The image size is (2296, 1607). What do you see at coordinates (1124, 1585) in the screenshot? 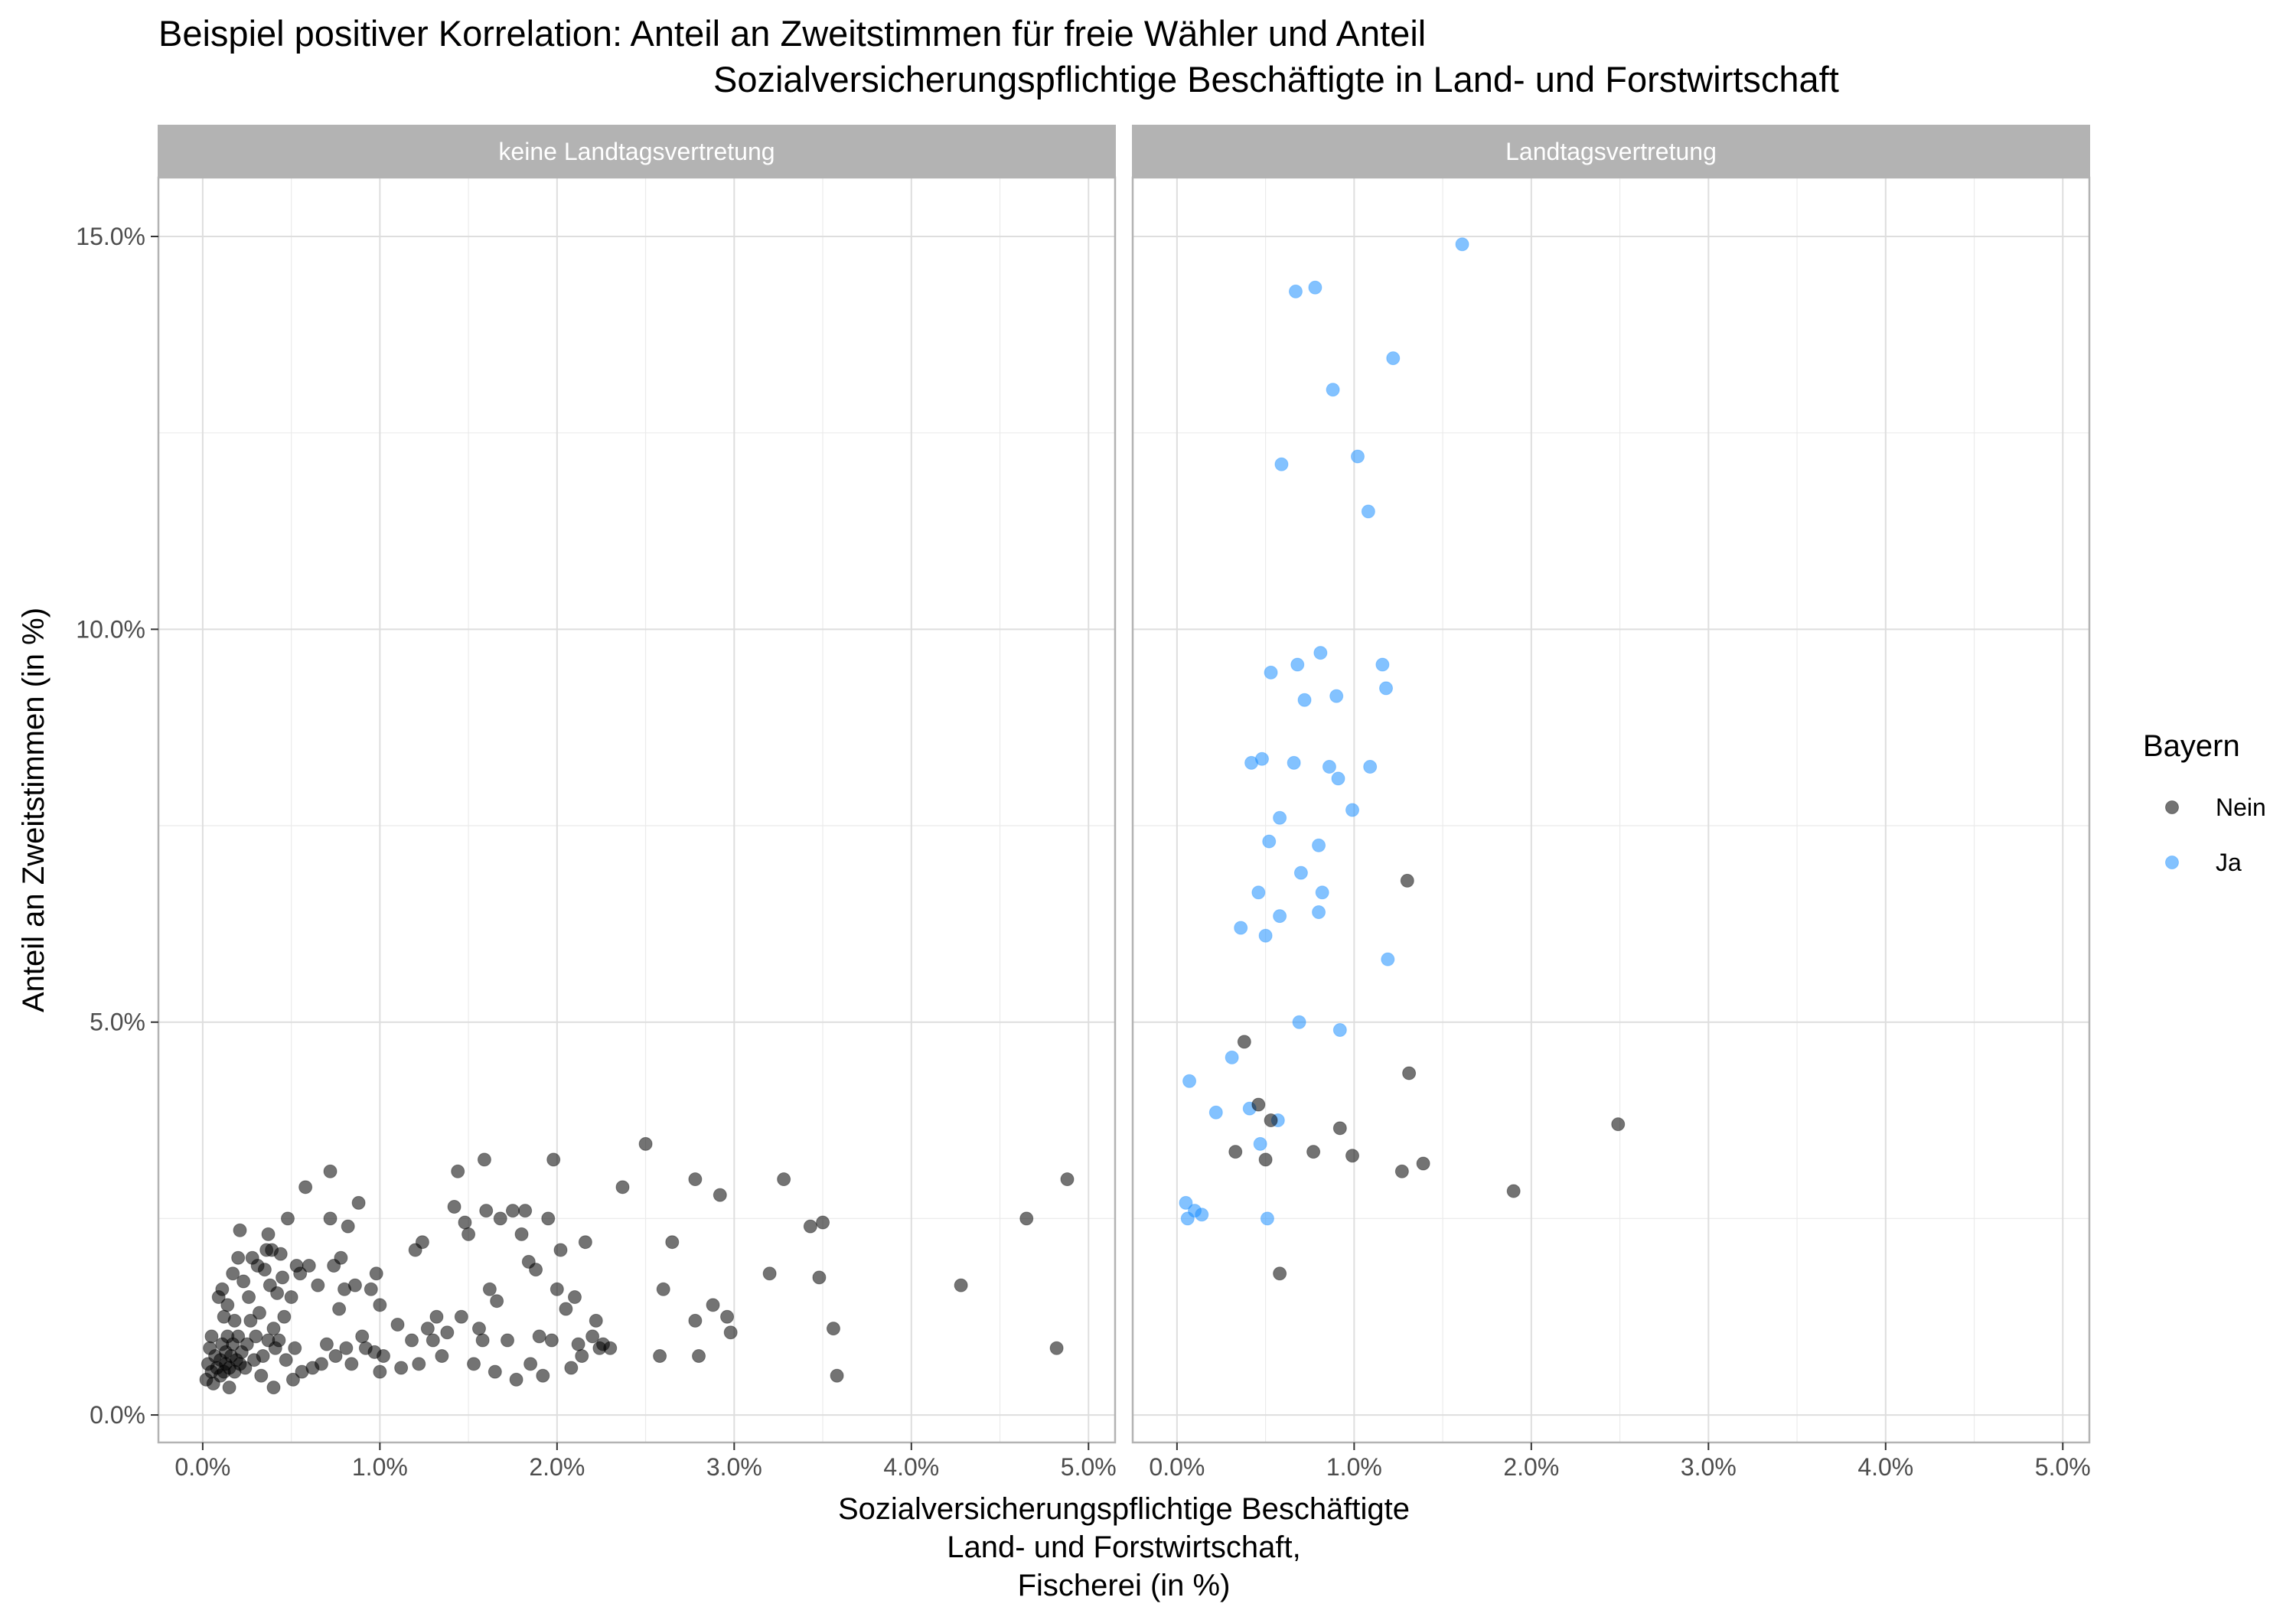
I see `x-axis-title-line-3: Fischerei (in %)` at bounding box center [1124, 1585].